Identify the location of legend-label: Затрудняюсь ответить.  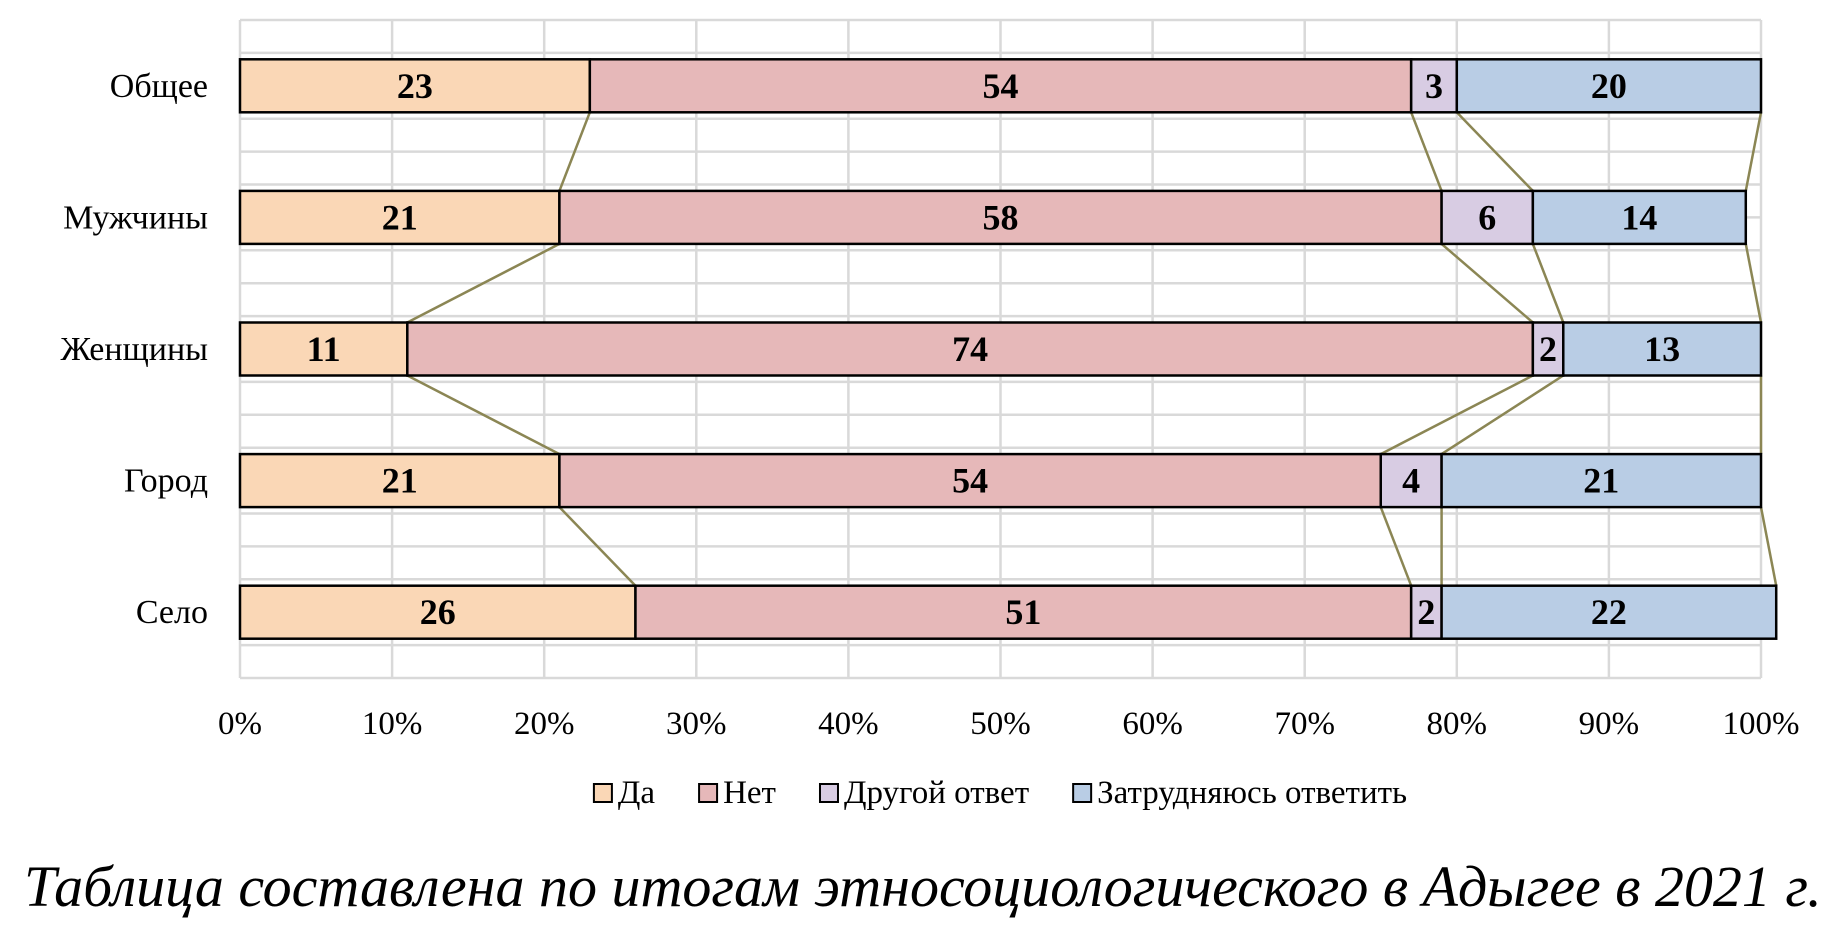
(1252, 793).